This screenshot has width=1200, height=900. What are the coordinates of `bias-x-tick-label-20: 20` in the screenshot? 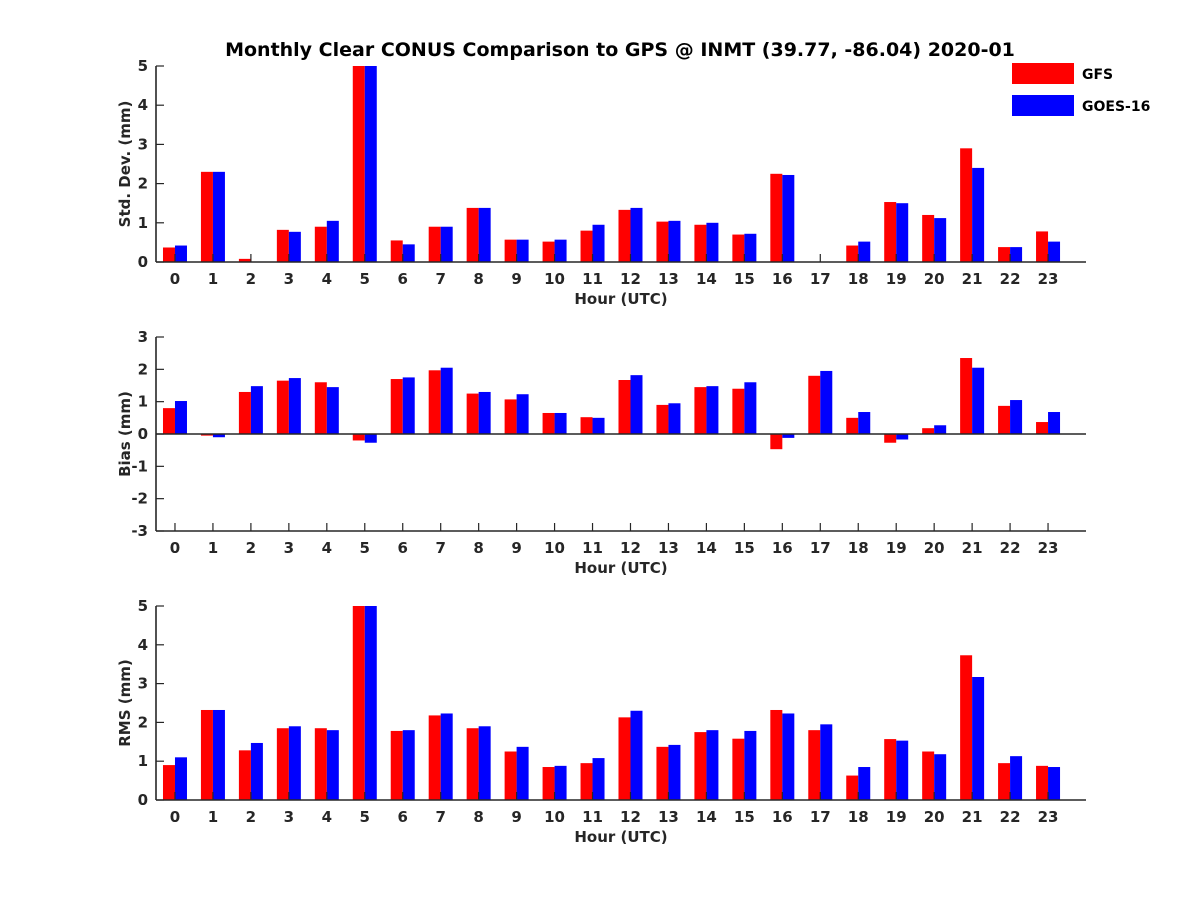 It's located at (934, 548).